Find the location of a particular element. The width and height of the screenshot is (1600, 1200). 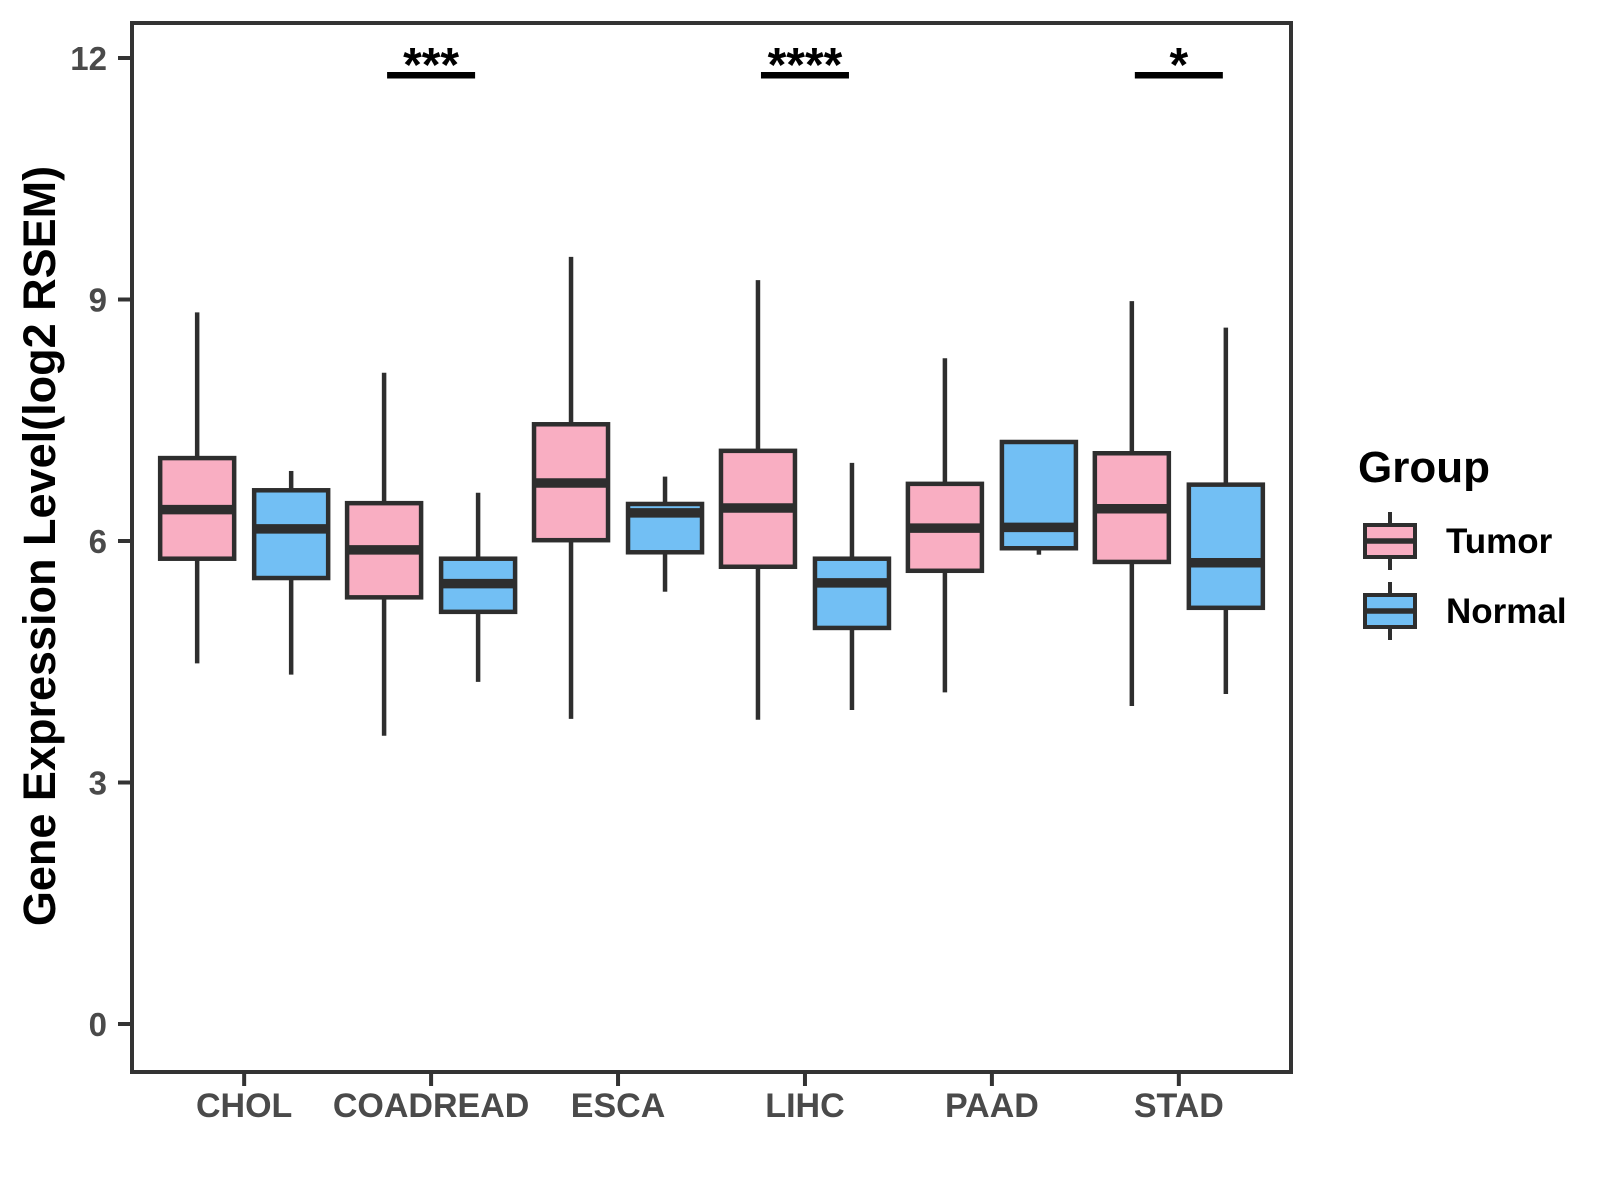

y-tick-label: 6 is located at coordinates (98, 541).